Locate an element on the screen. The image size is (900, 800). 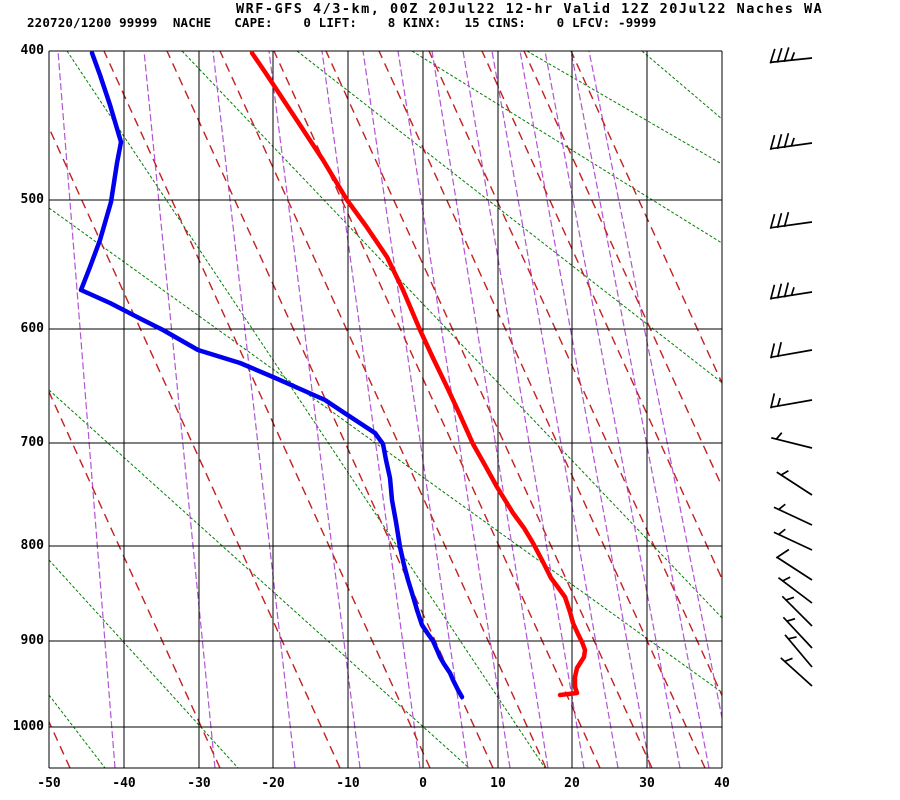
pressure-axis-label-400: 400 is located at coordinates (32, 50).